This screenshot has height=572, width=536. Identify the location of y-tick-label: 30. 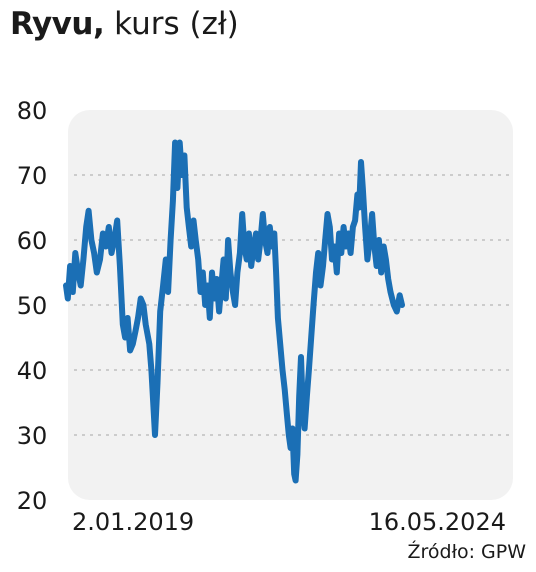
(32, 436).